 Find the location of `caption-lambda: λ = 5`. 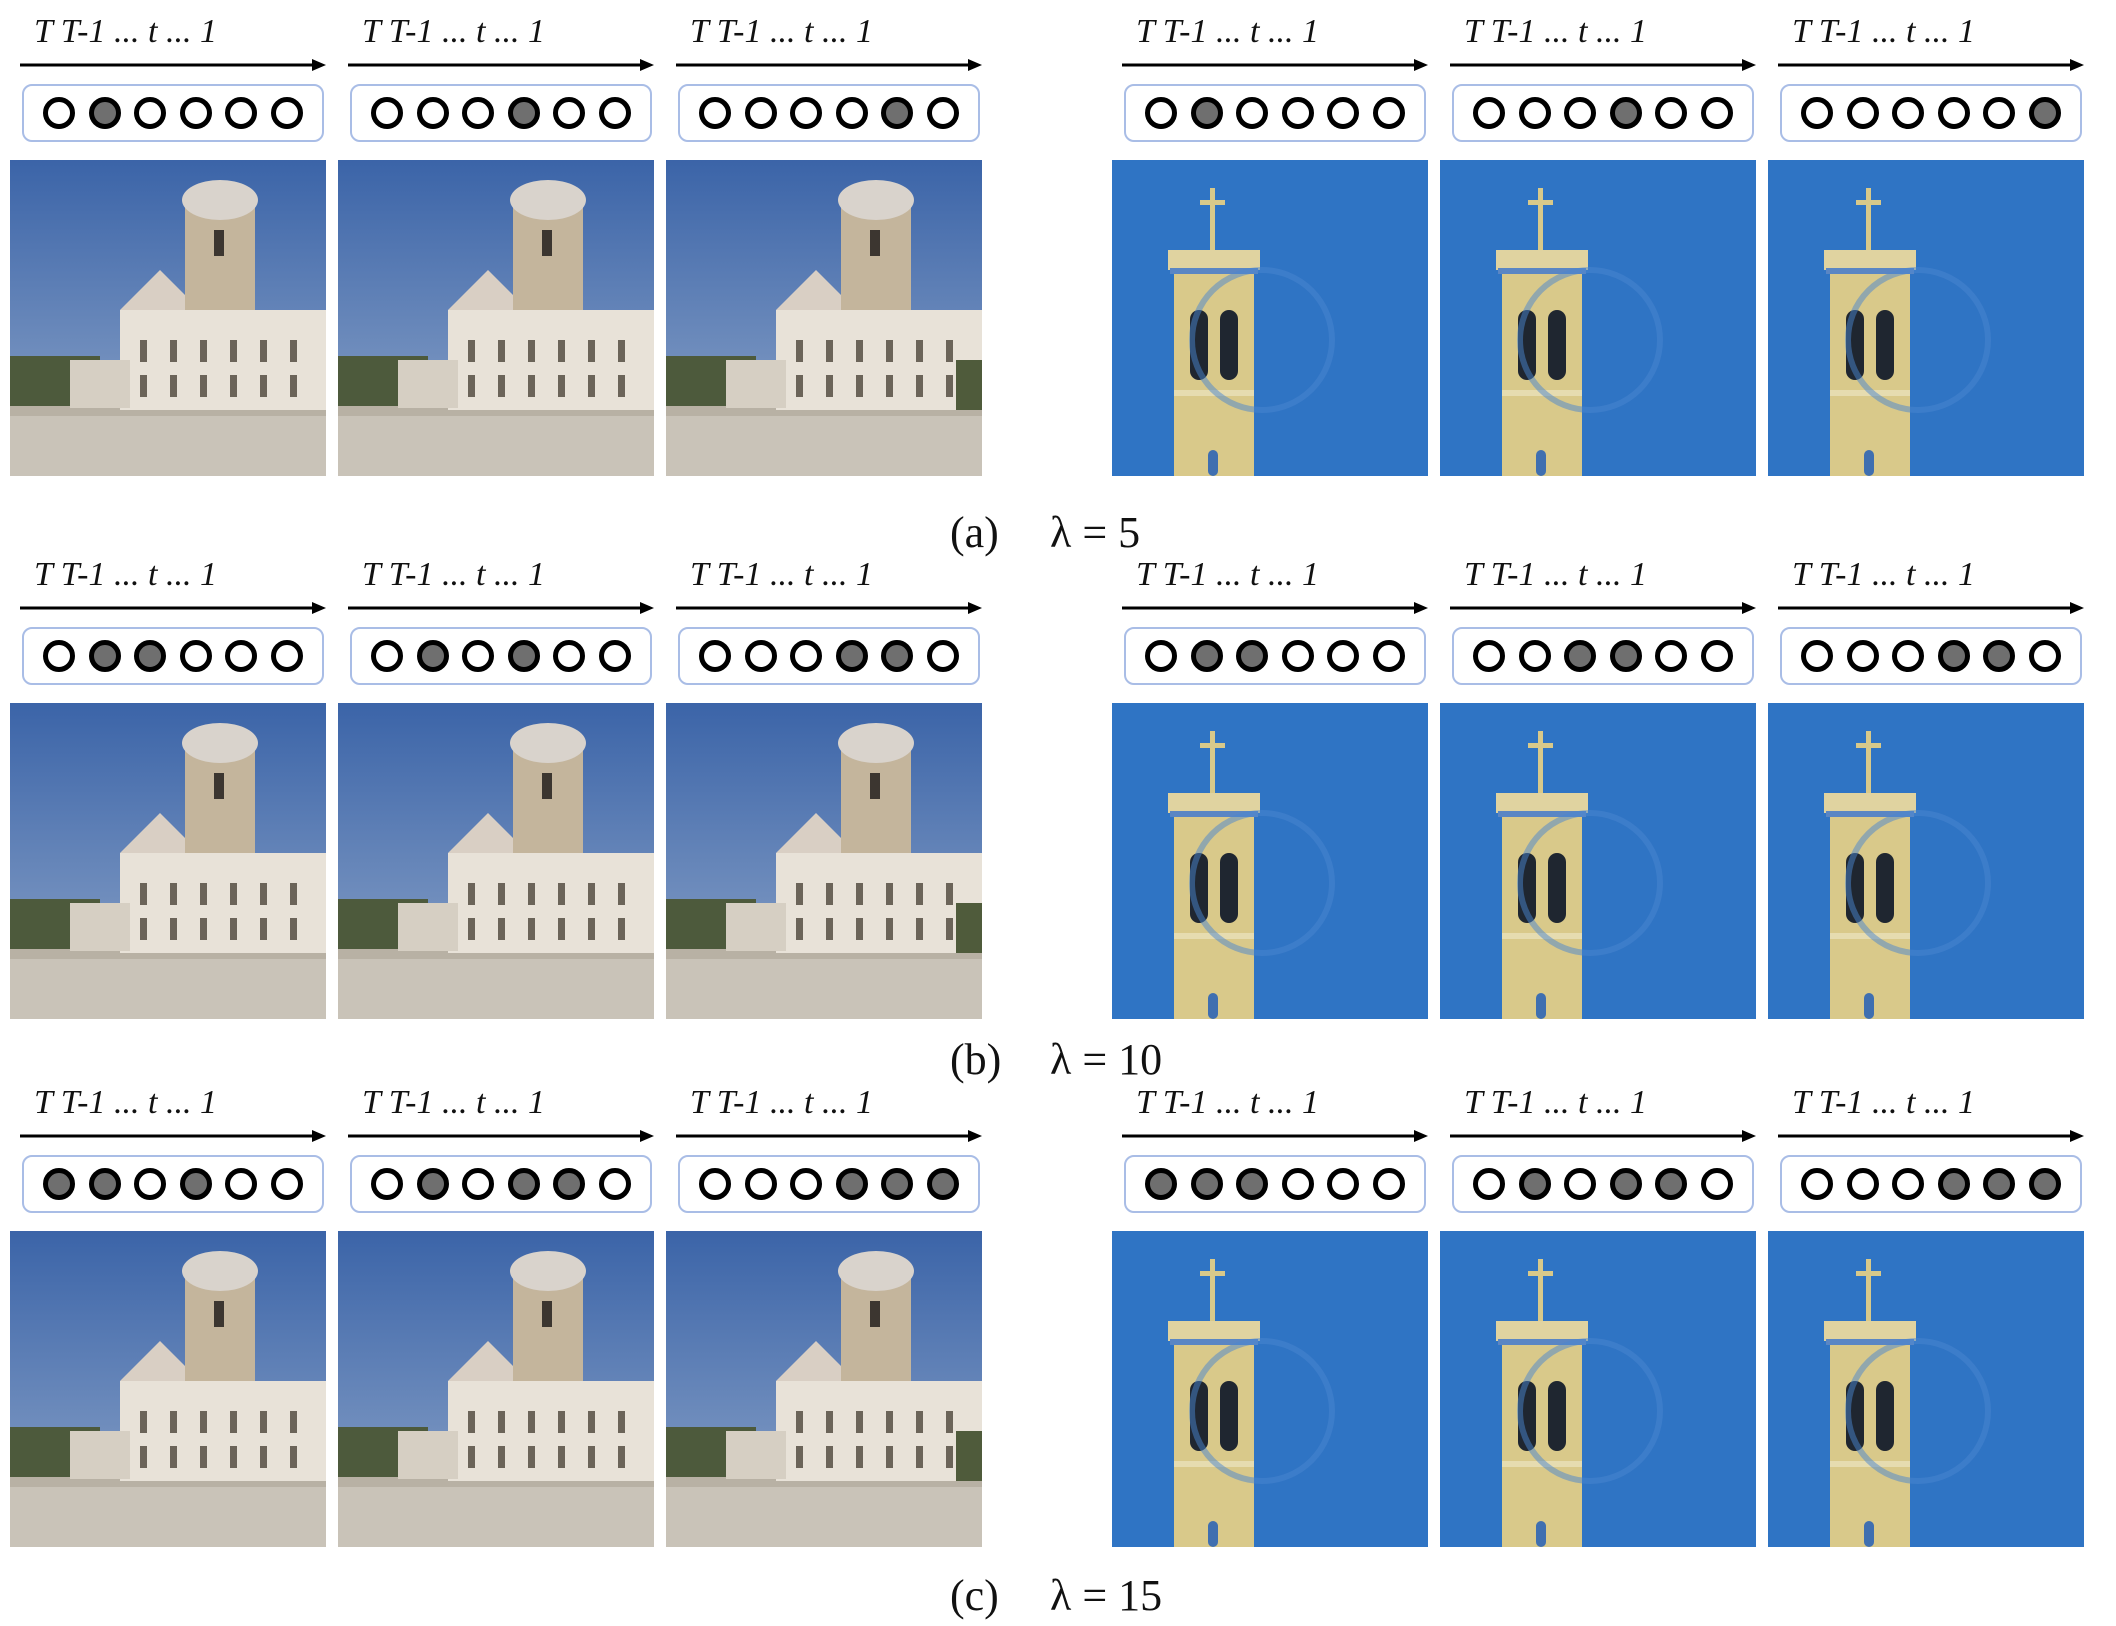

caption-lambda: λ = 5 is located at coordinates (1095, 532).